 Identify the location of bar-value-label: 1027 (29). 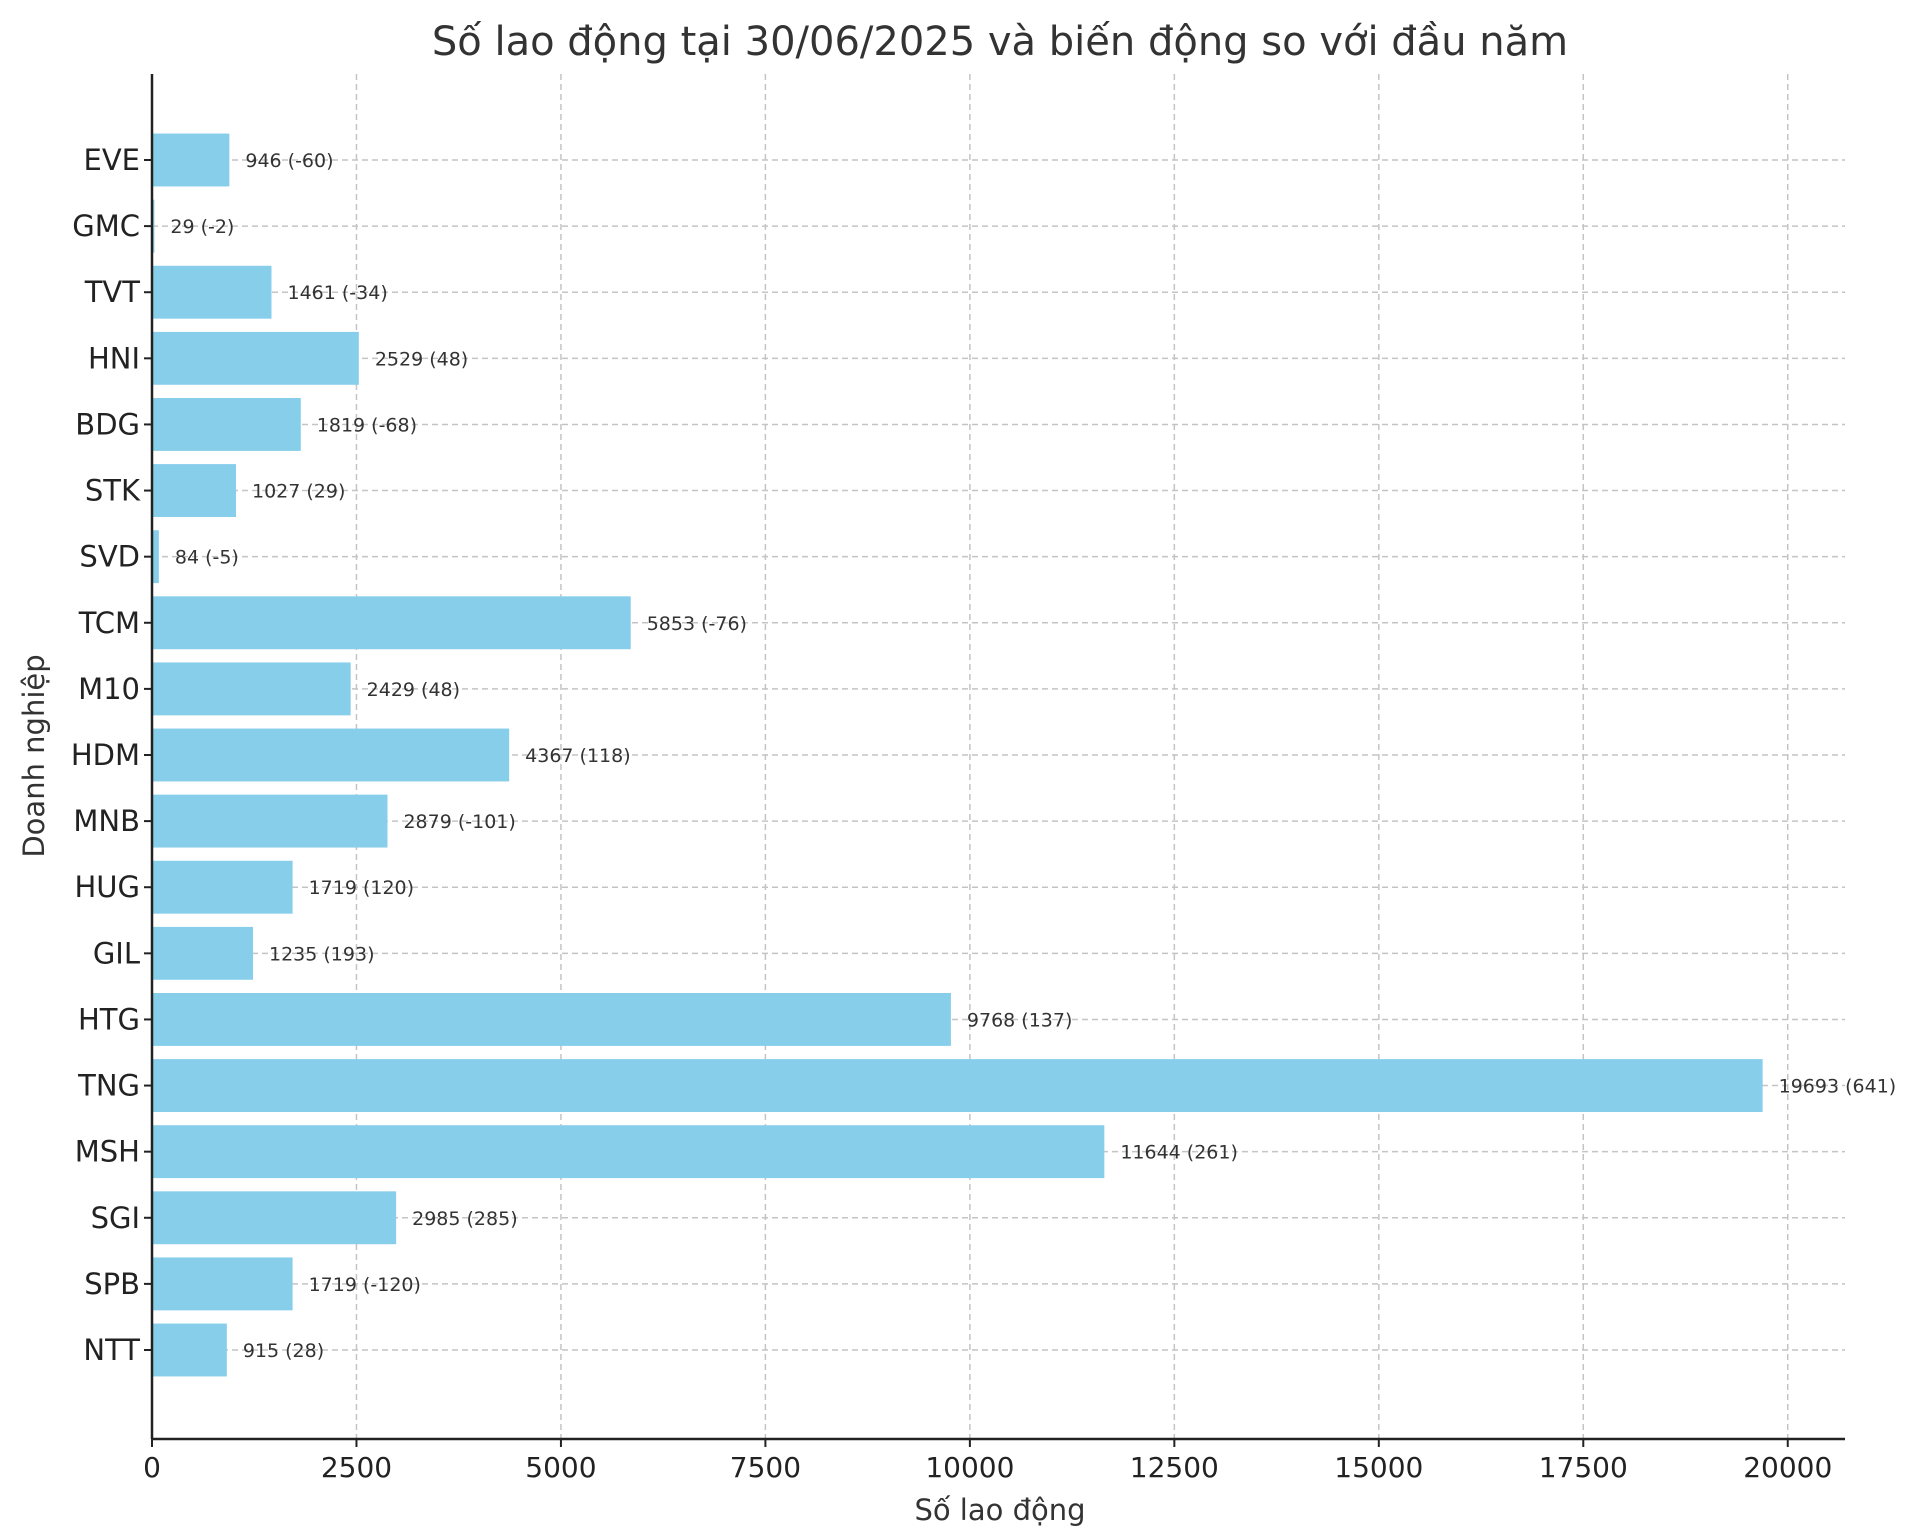
(298, 492).